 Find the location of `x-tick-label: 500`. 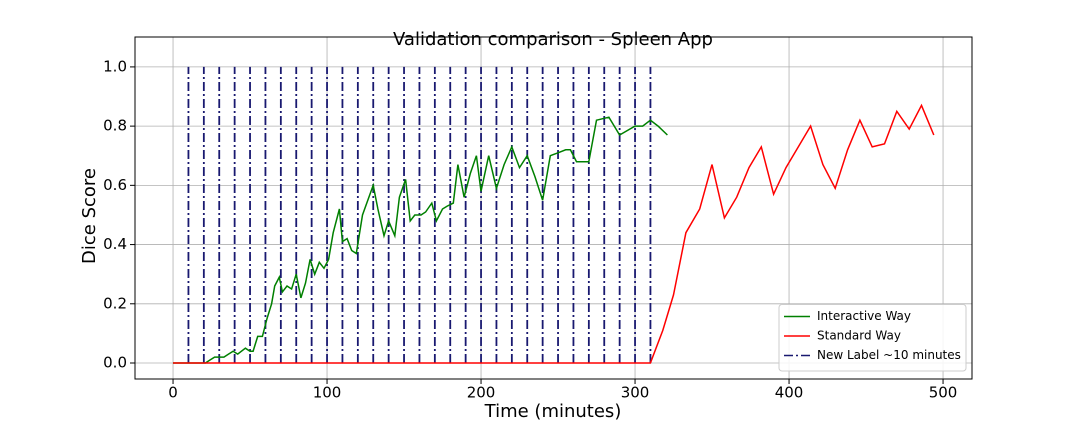

x-tick-label: 500 is located at coordinates (943, 393).